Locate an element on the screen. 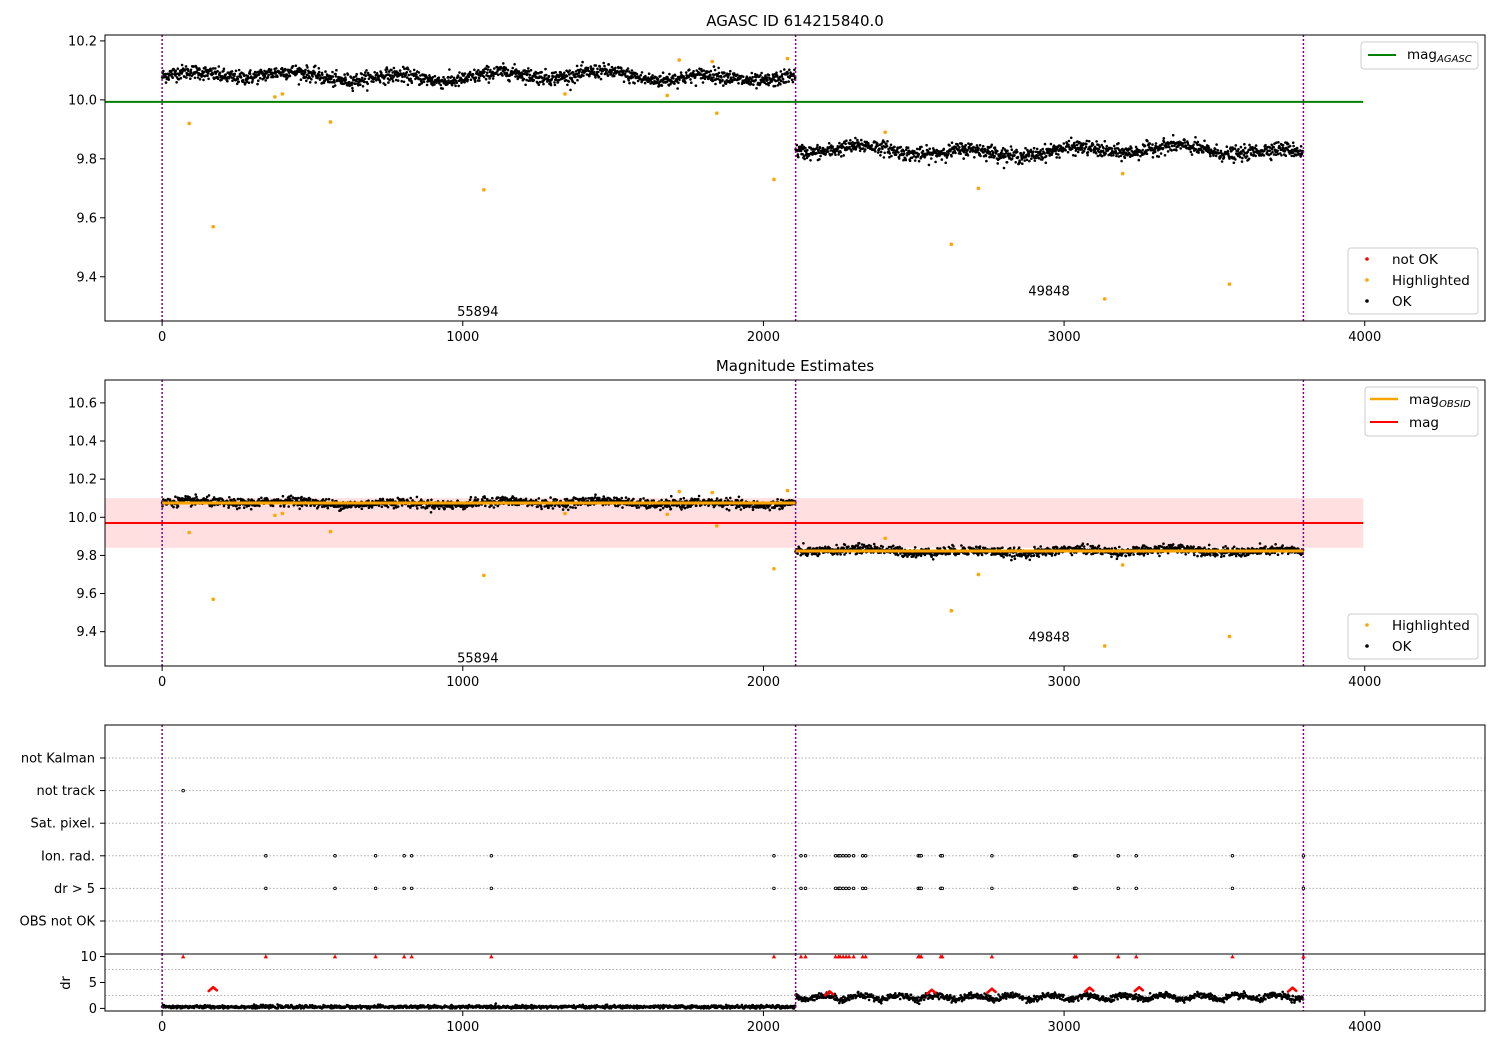 This screenshot has height=1050, width=1500. x-tick-label: 3000 is located at coordinates (1064, 337).